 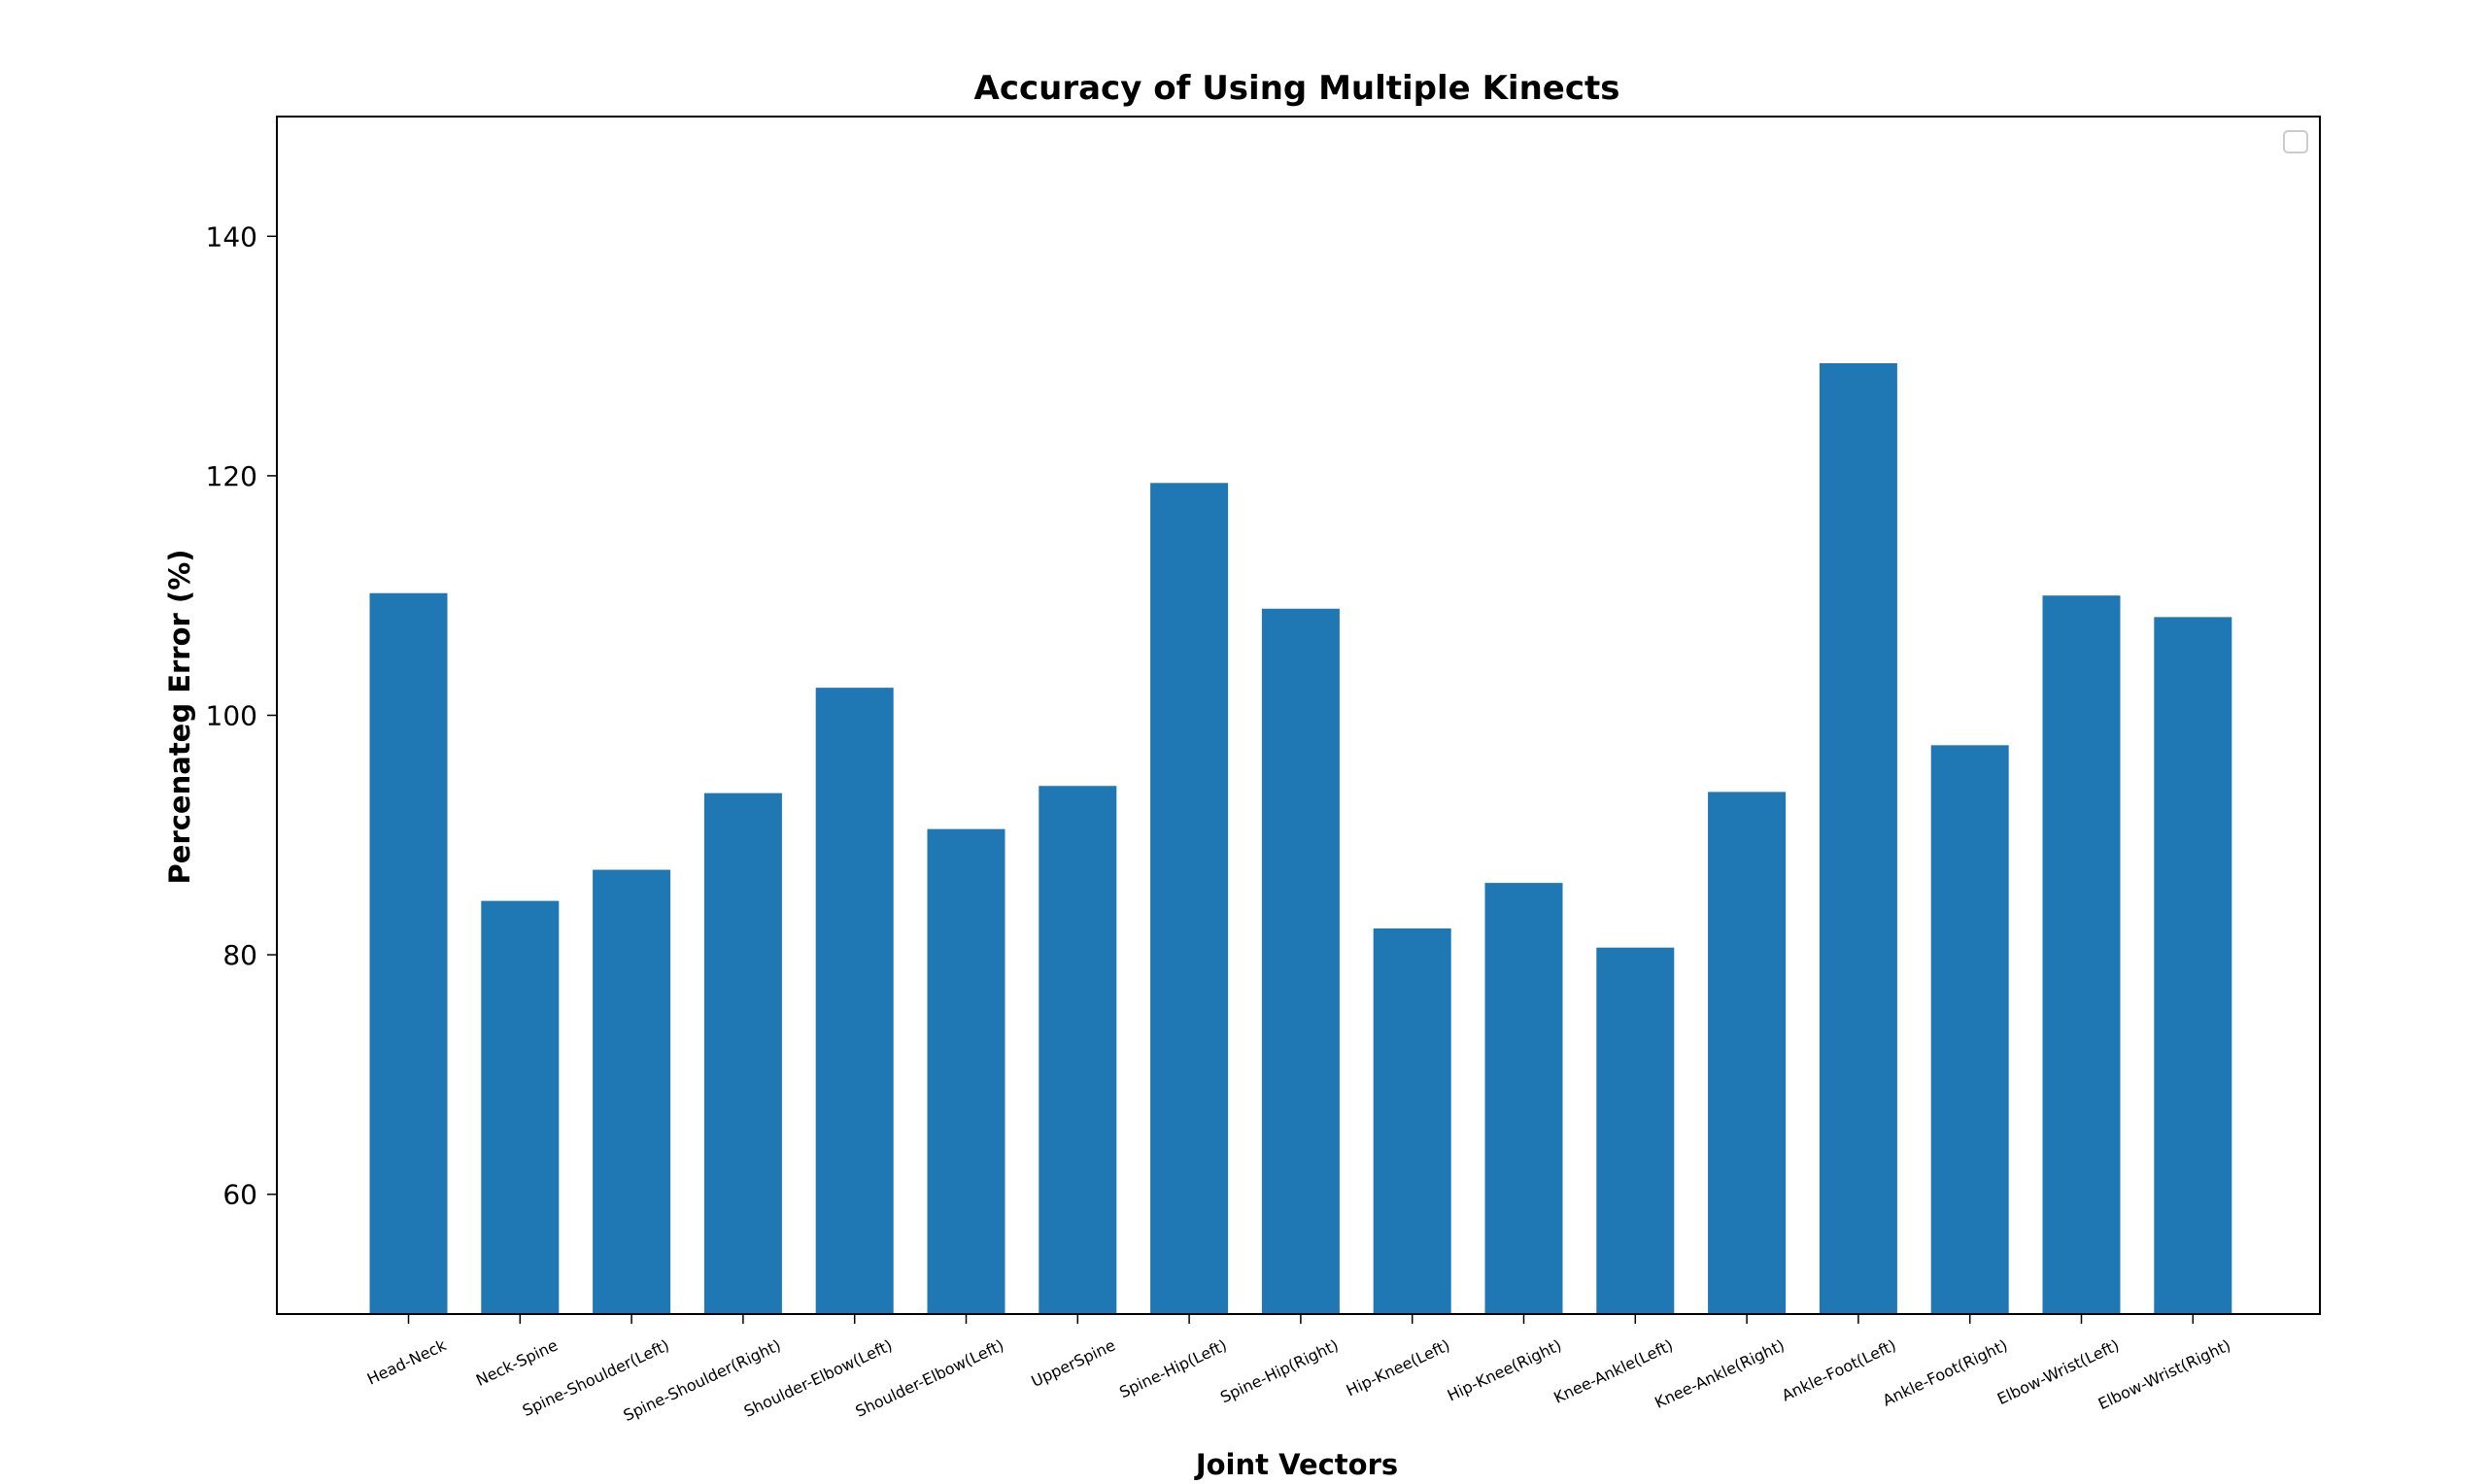 What do you see at coordinates (407, 1362) in the screenshot?
I see `x-tick-label: Head-Neck` at bounding box center [407, 1362].